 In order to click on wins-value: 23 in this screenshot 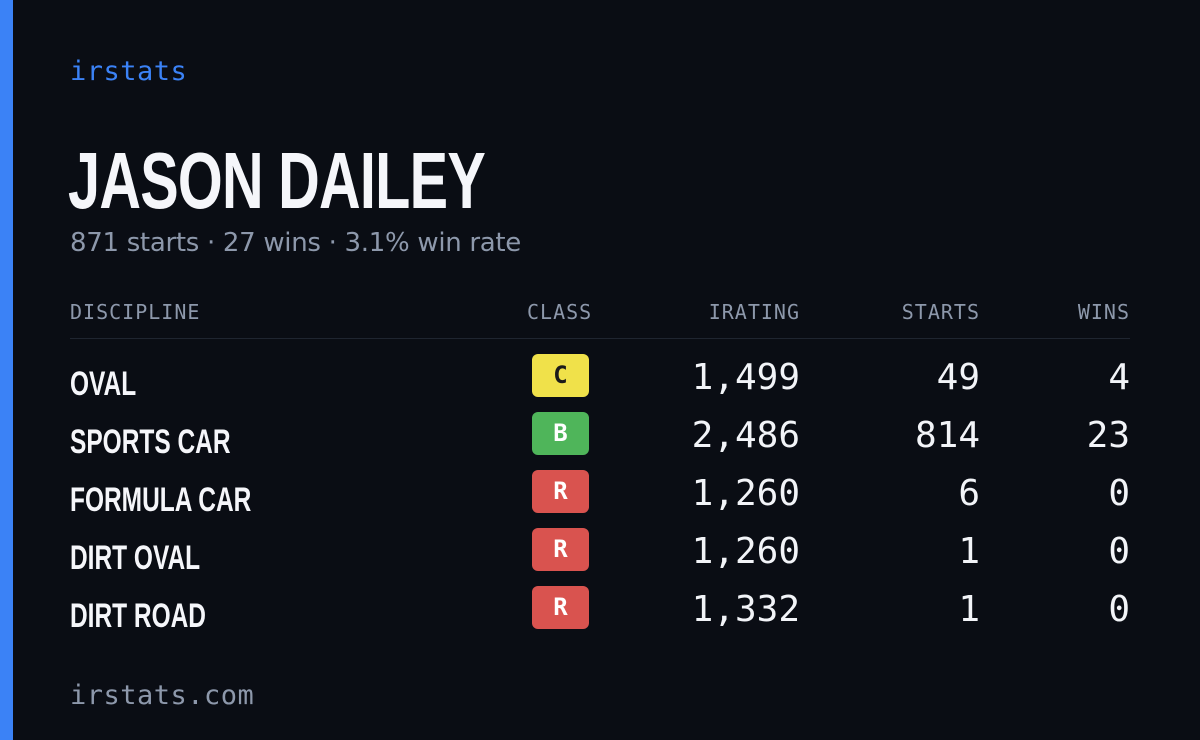, I will do `click(1108, 435)`.